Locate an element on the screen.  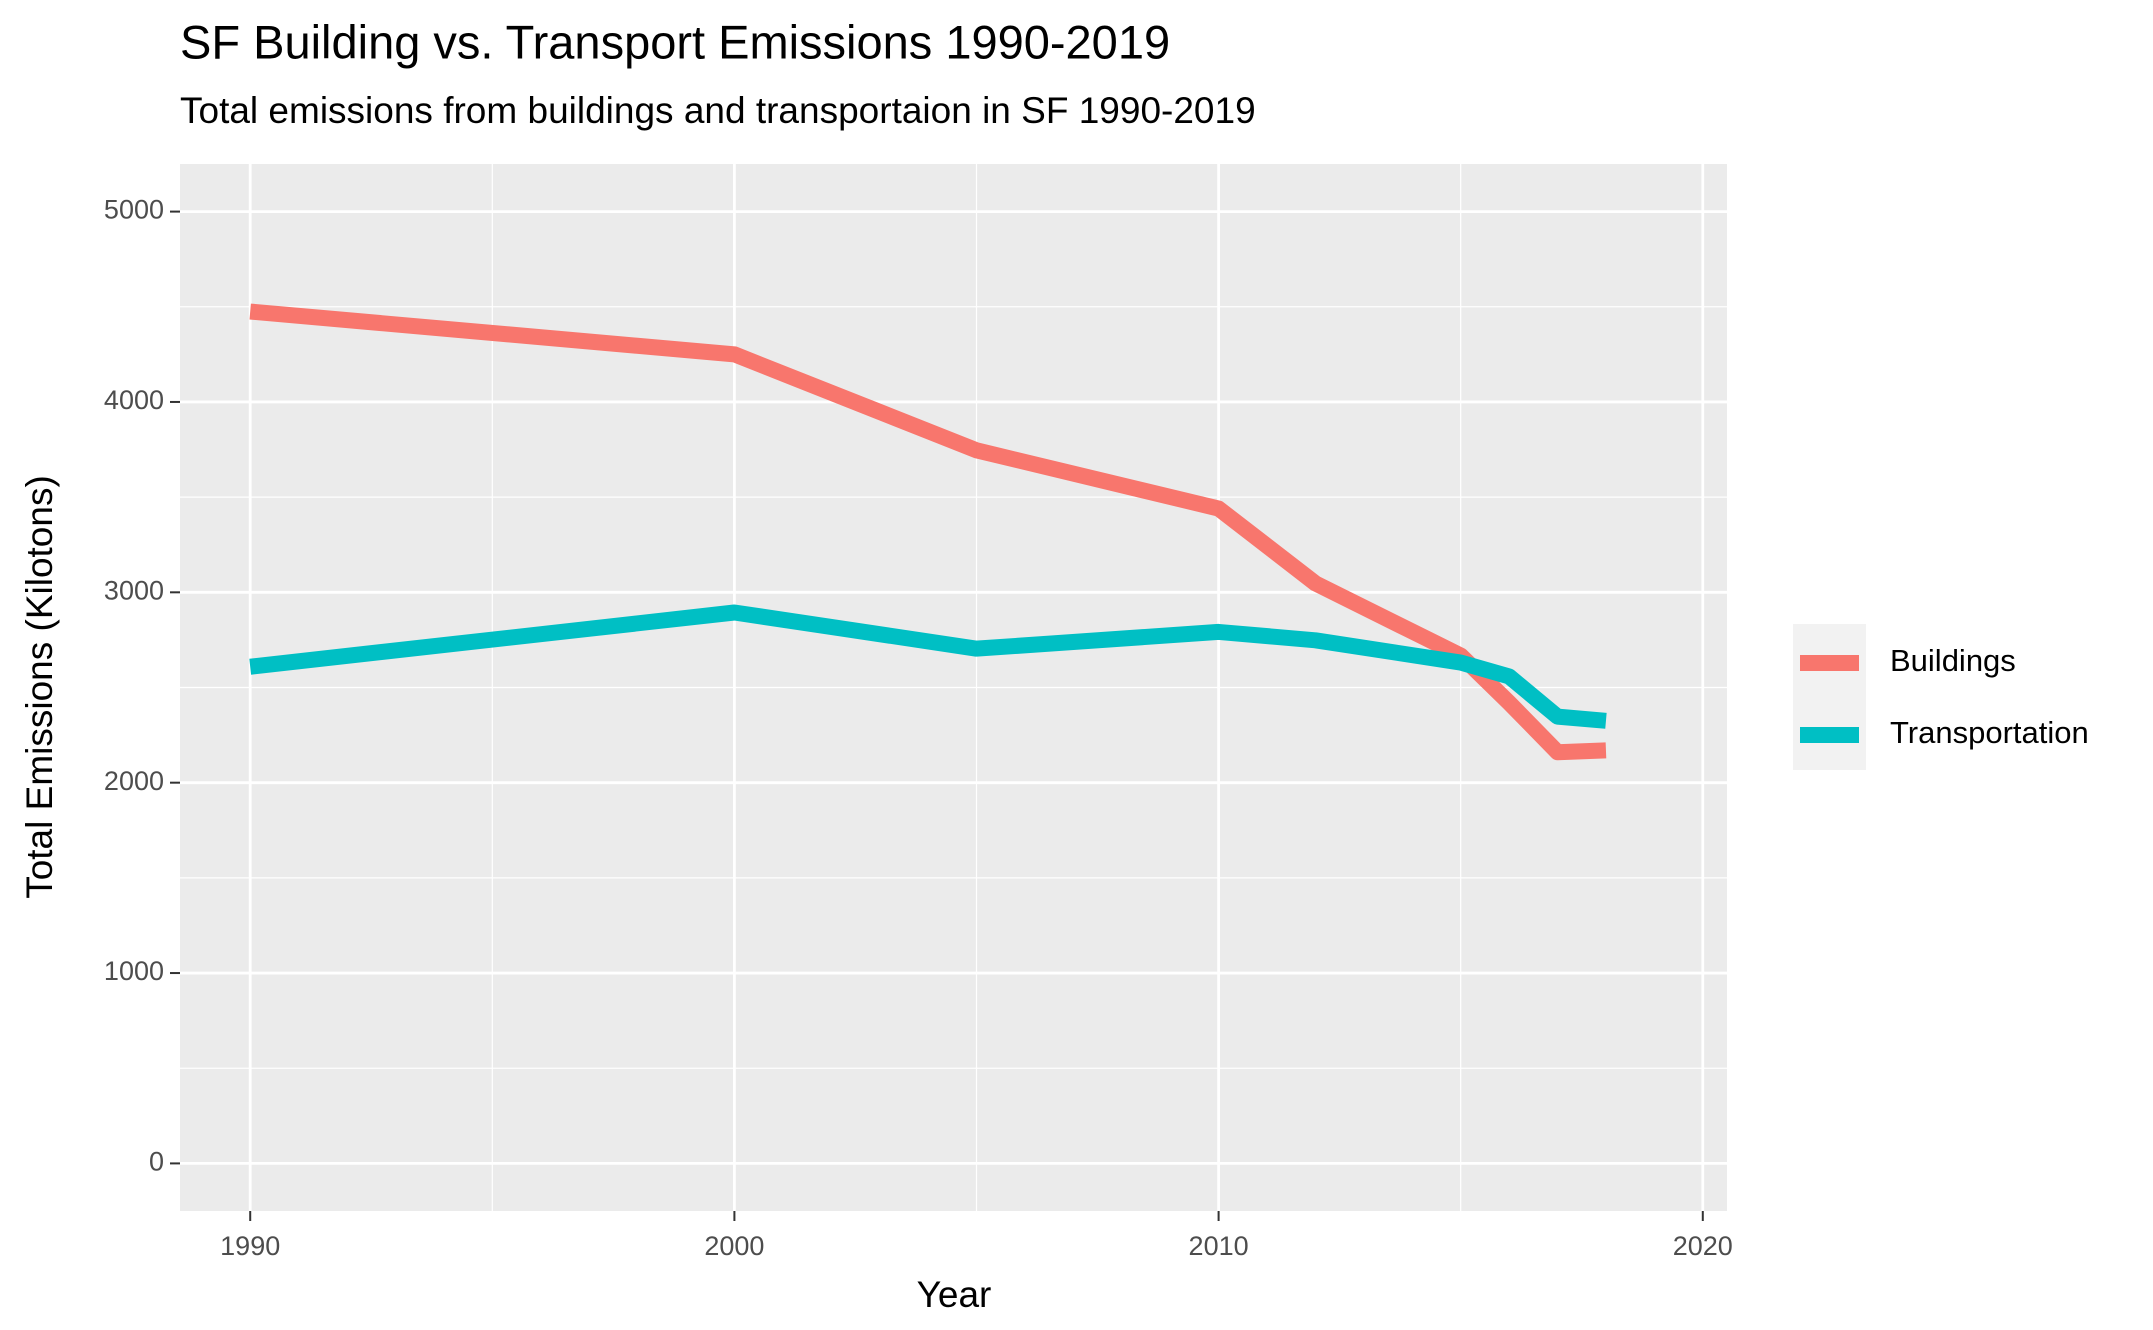
y-axis-title: Total Emissions (Kilotons) is located at coordinates (39, 687).